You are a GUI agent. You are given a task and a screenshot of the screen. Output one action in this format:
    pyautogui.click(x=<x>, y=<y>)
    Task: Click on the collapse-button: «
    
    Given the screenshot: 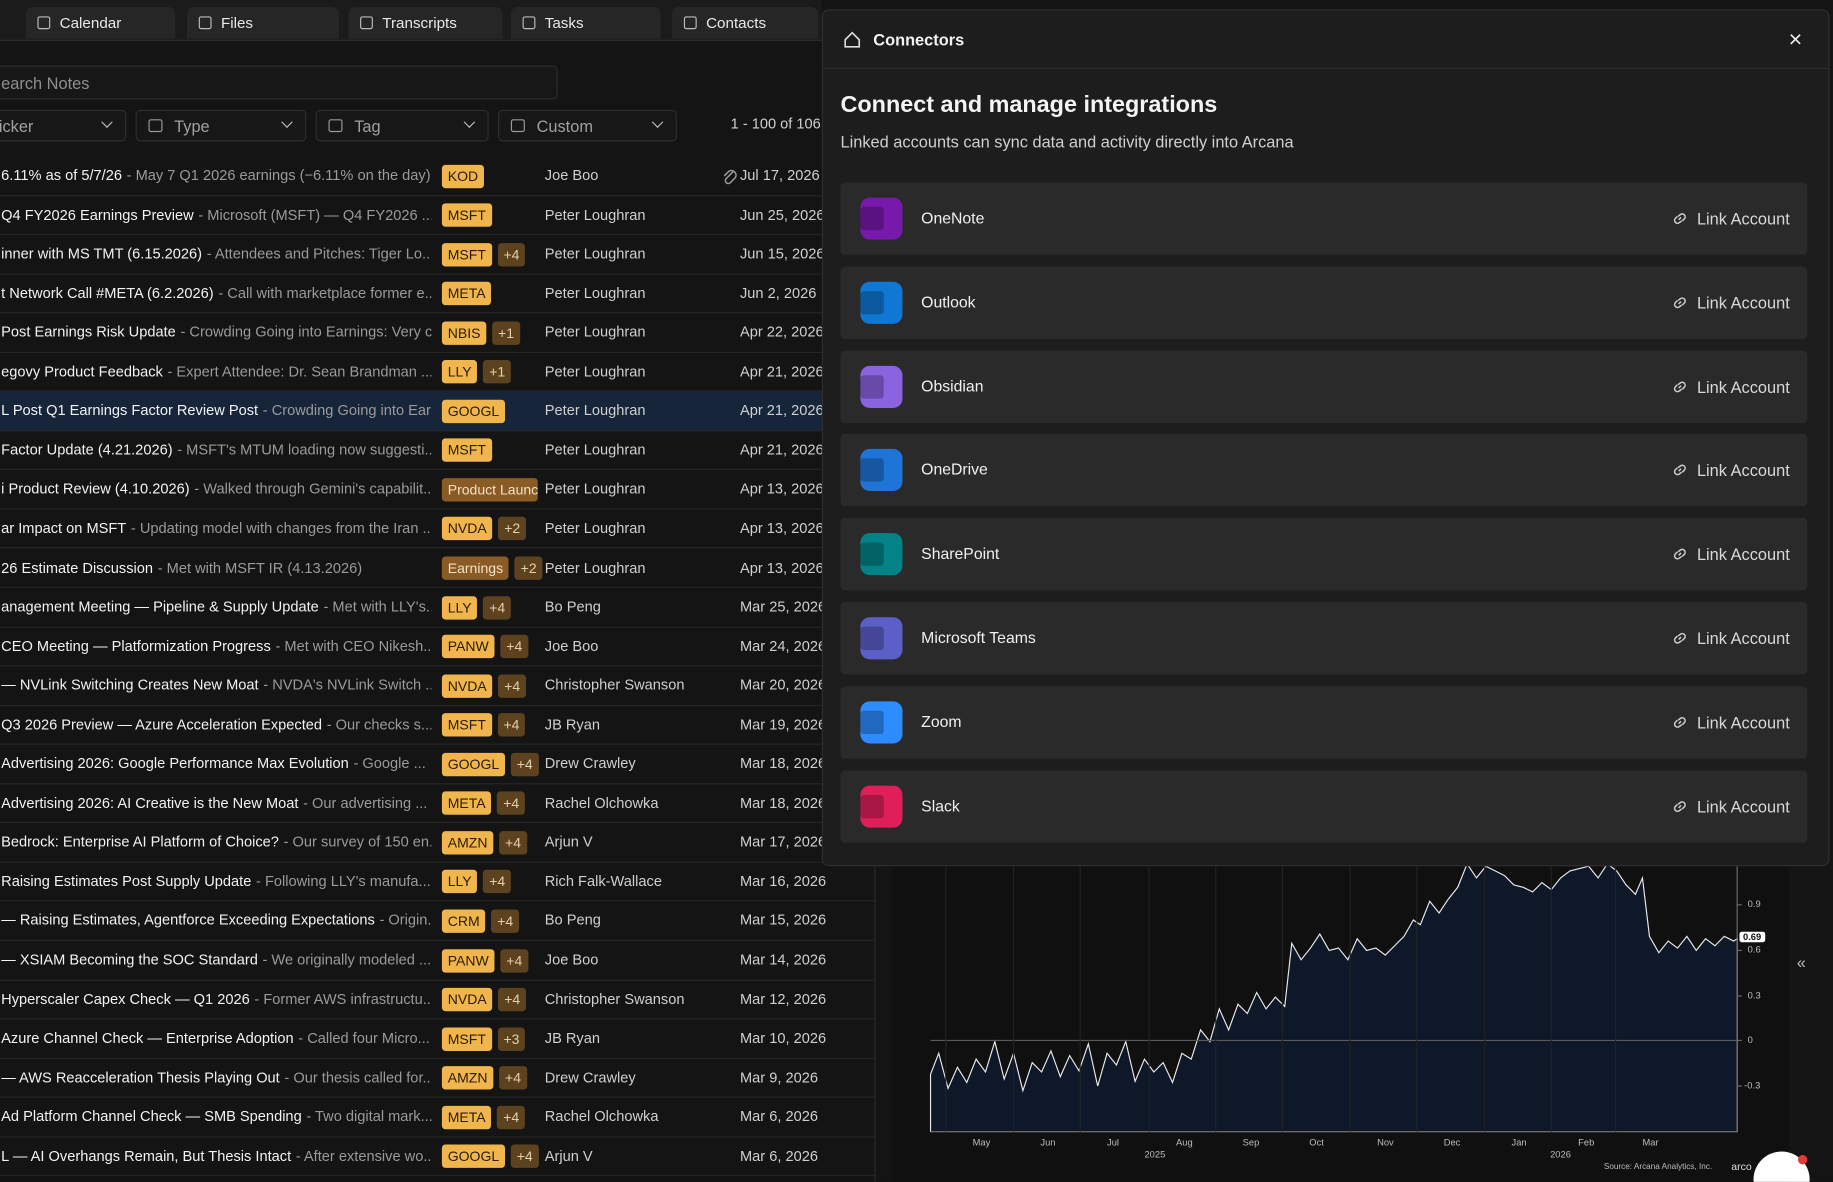 What is the action you would take?
    pyautogui.click(x=1801, y=962)
    